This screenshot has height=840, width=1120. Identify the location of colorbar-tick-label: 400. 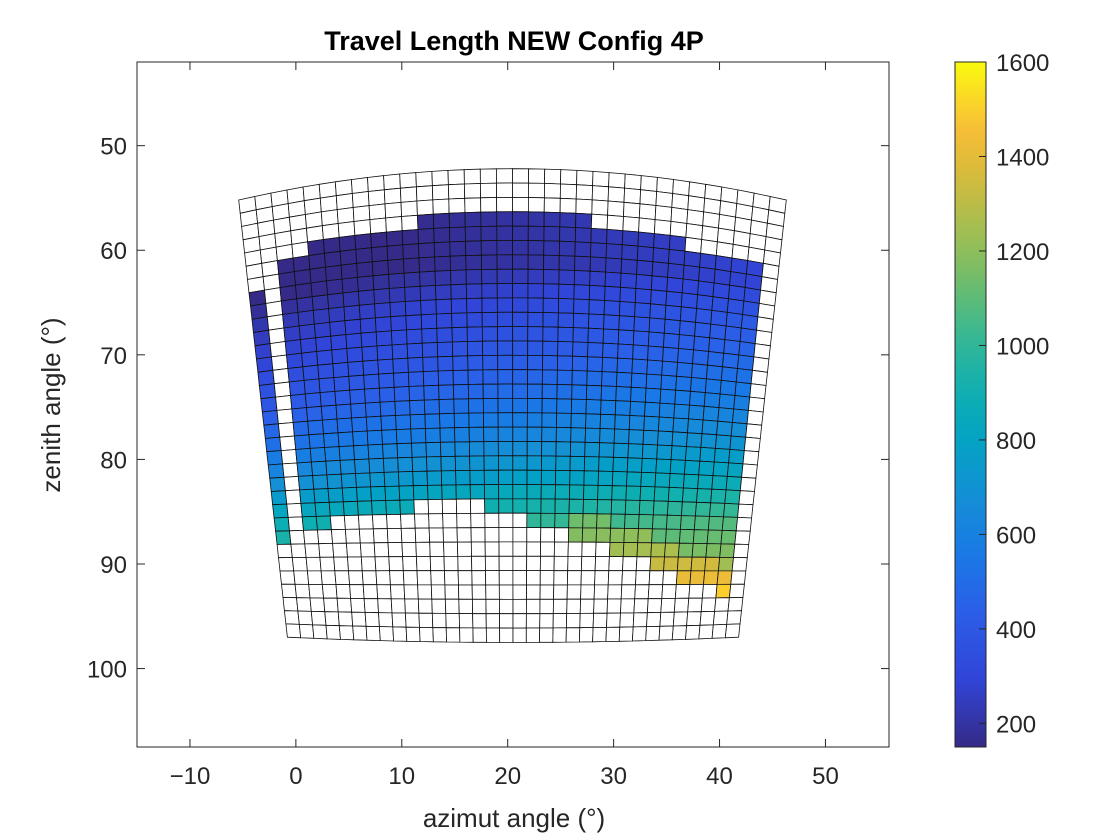
(1016, 630).